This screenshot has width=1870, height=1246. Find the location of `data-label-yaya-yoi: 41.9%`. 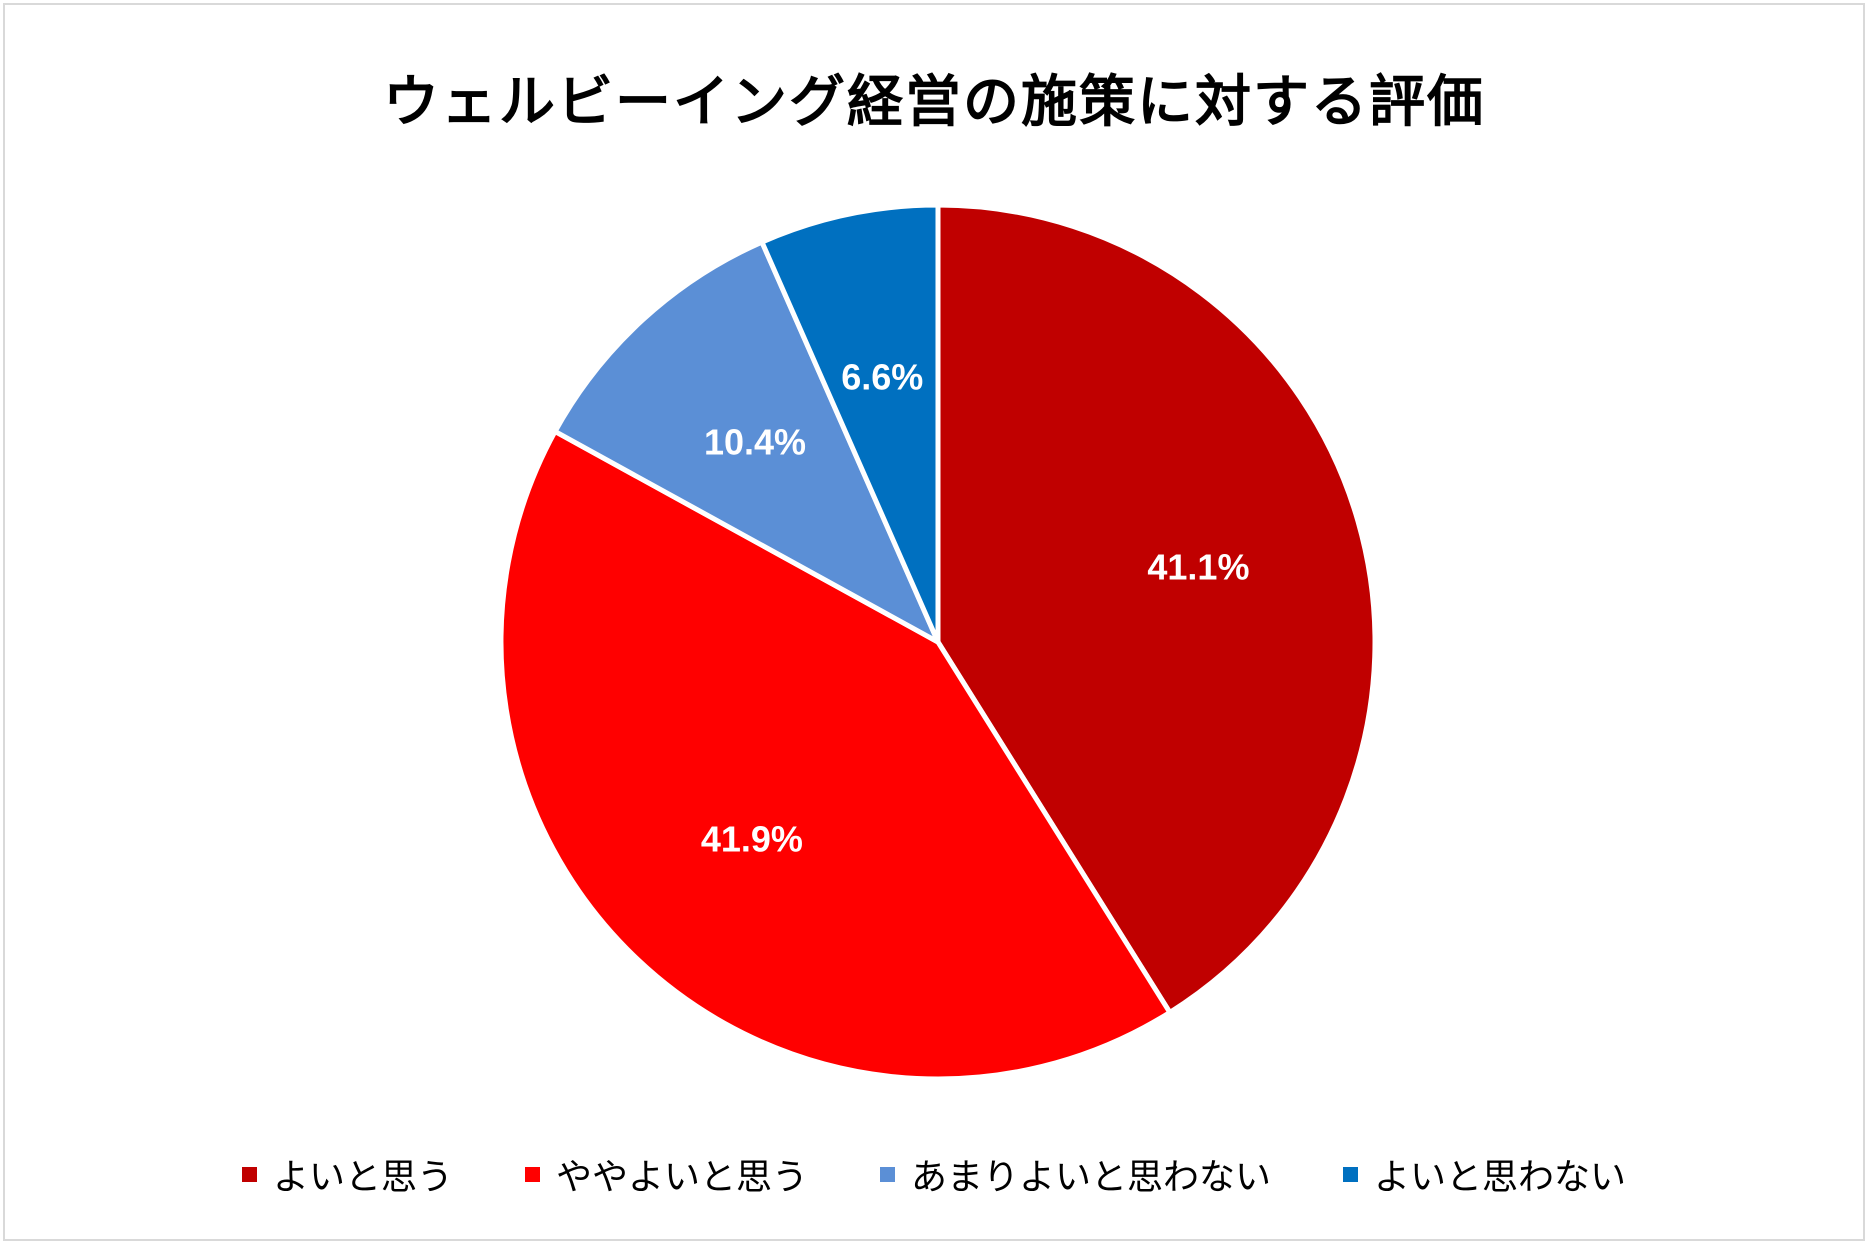

data-label-yaya-yoi: 41.9% is located at coordinates (752, 838).